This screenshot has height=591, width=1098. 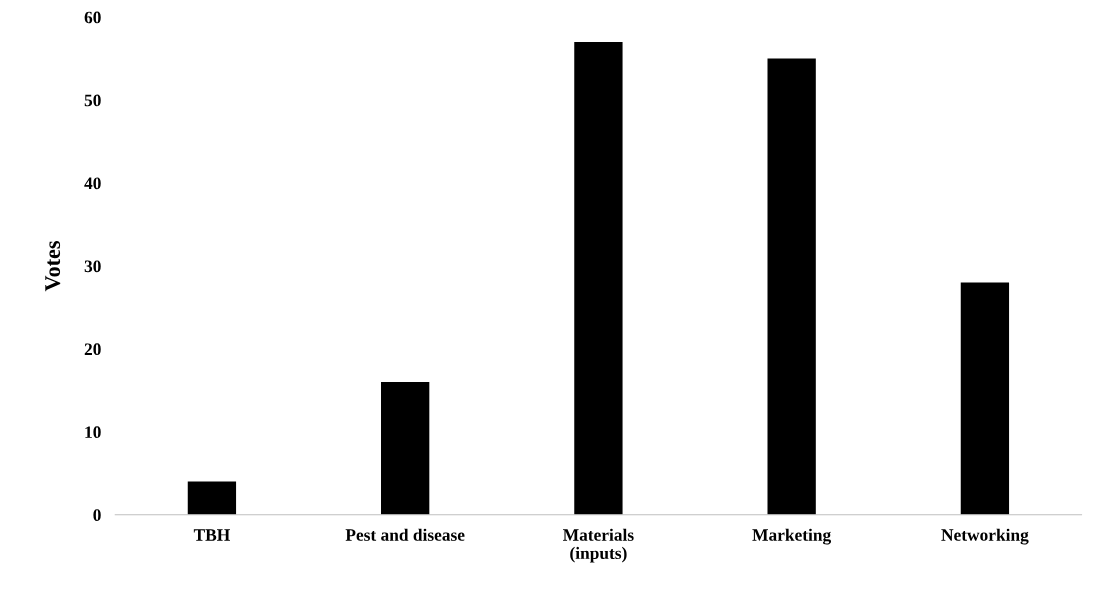 I want to click on y-tick-label: 40, so click(x=92, y=183).